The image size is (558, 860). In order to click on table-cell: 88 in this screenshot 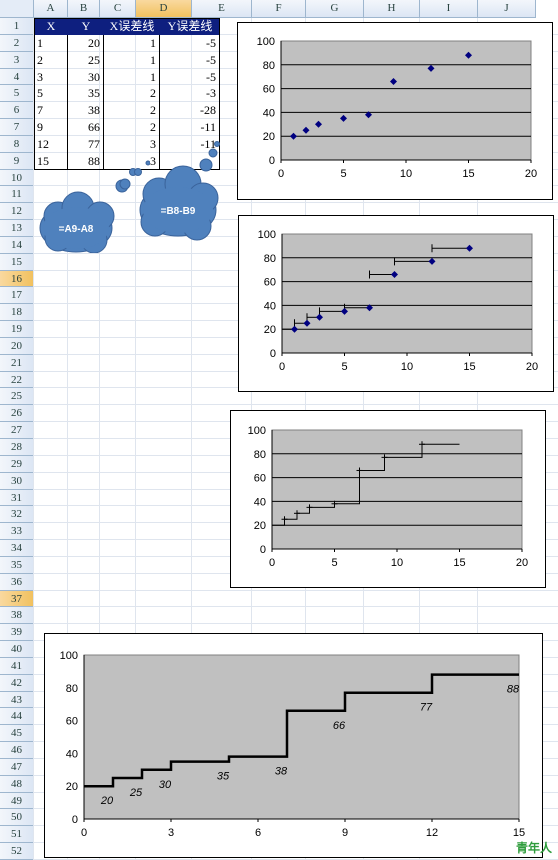, I will do `click(86, 161)`.